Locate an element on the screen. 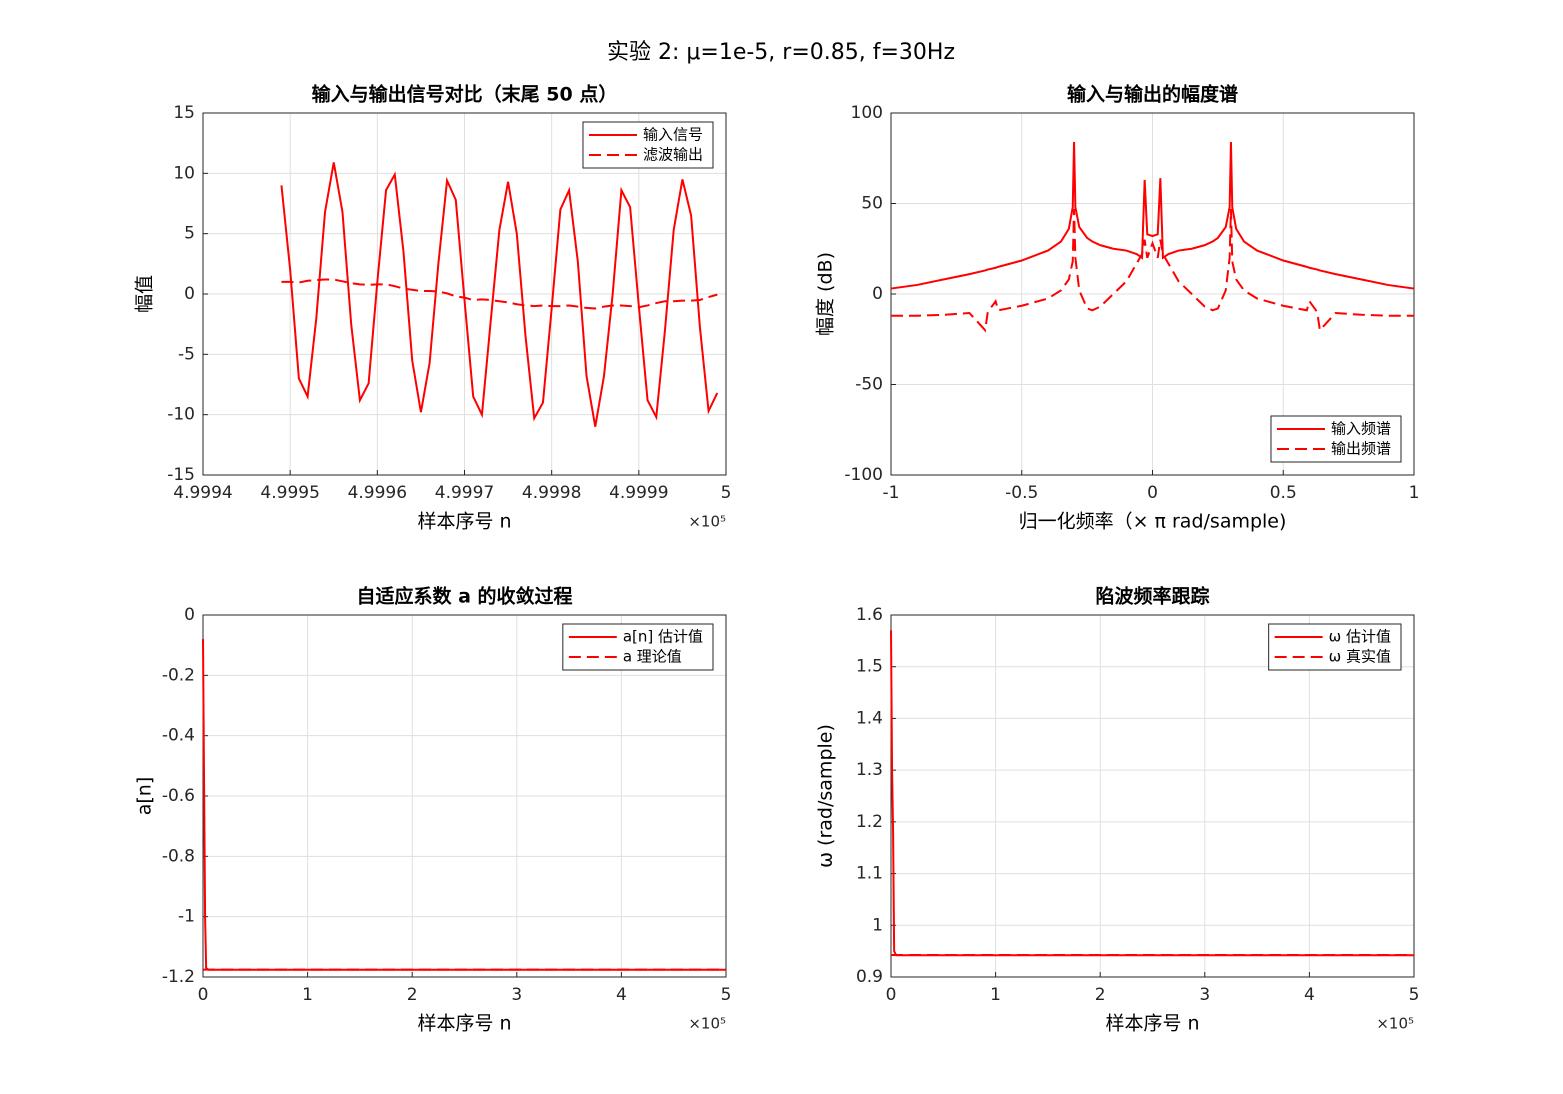 The width and height of the screenshot is (1563, 1094). legend: a[n] 估计值 a 理论值 is located at coordinates (638, 647).